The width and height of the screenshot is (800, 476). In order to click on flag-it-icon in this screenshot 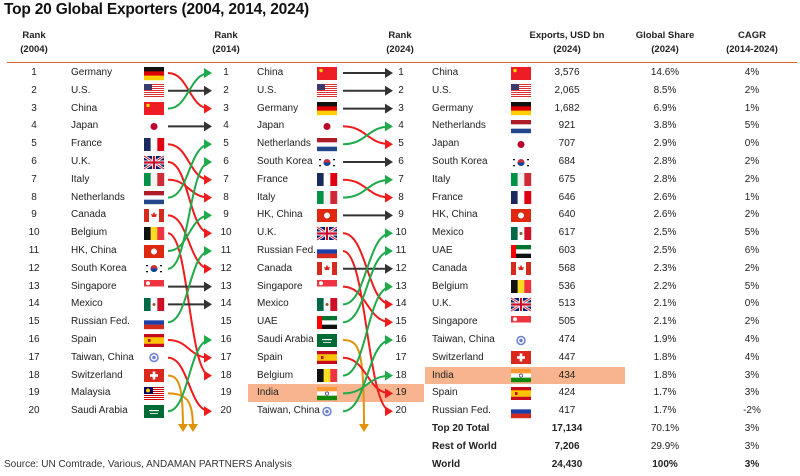, I will do `click(327, 198)`.